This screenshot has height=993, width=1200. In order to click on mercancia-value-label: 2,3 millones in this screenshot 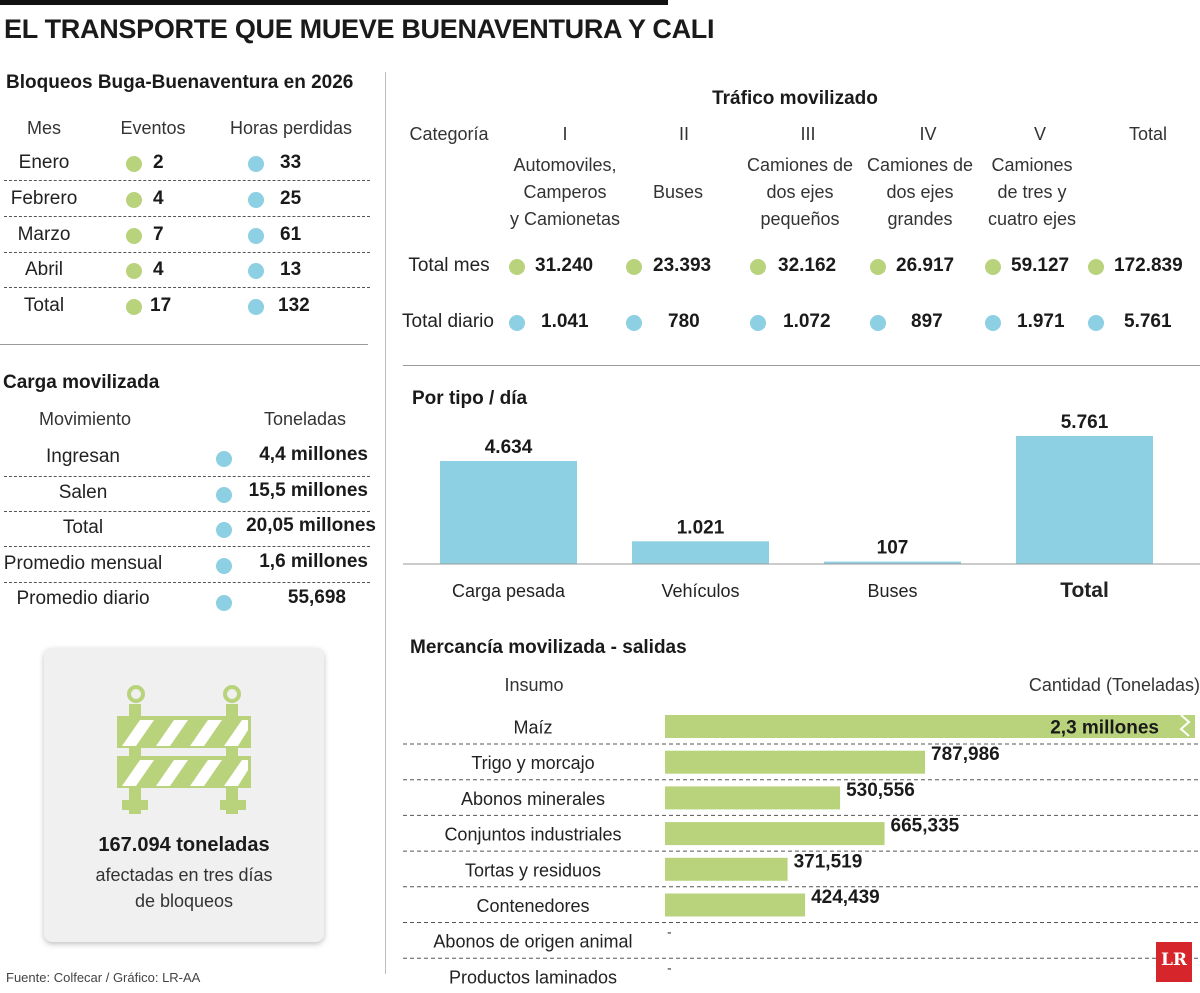, I will do `click(1104, 728)`.